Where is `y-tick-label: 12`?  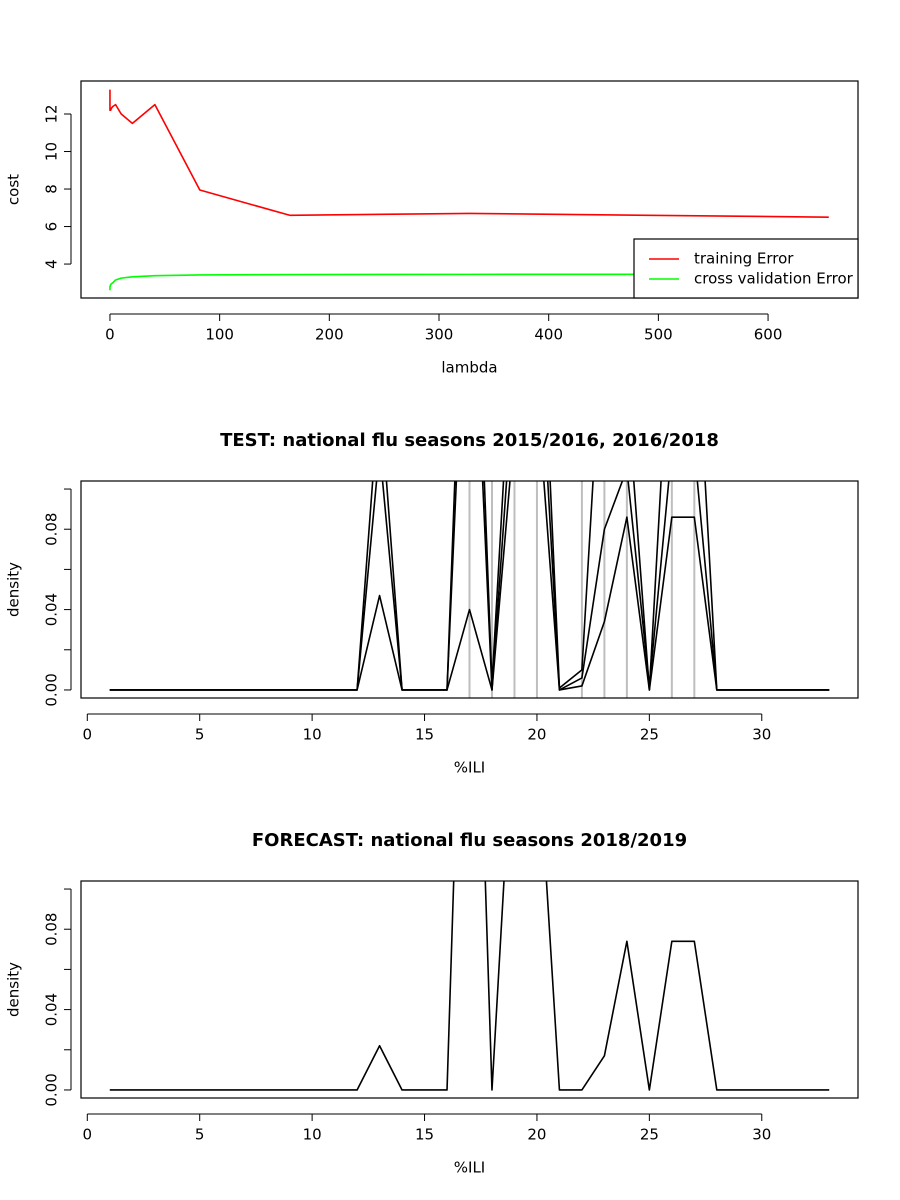 y-tick-label: 12 is located at coordinates (52, 113).